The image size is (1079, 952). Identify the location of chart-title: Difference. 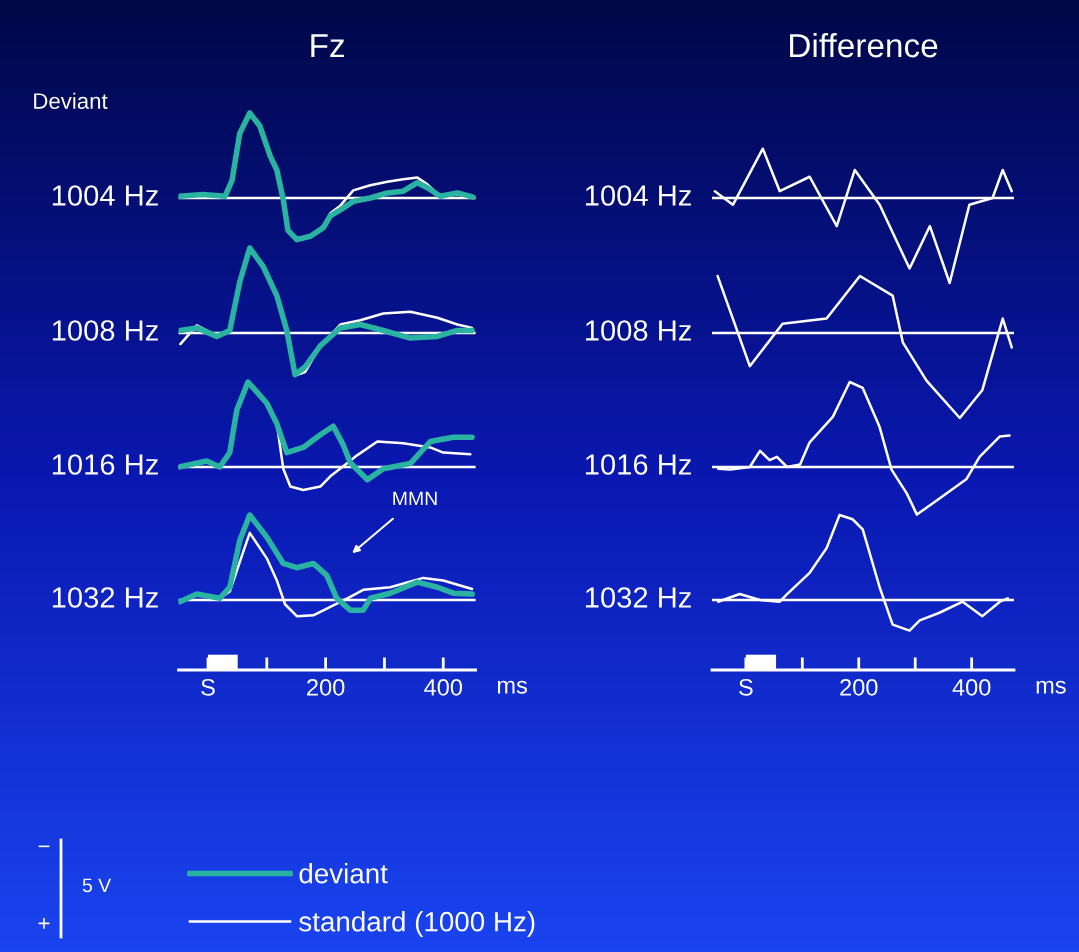
(864, 45).